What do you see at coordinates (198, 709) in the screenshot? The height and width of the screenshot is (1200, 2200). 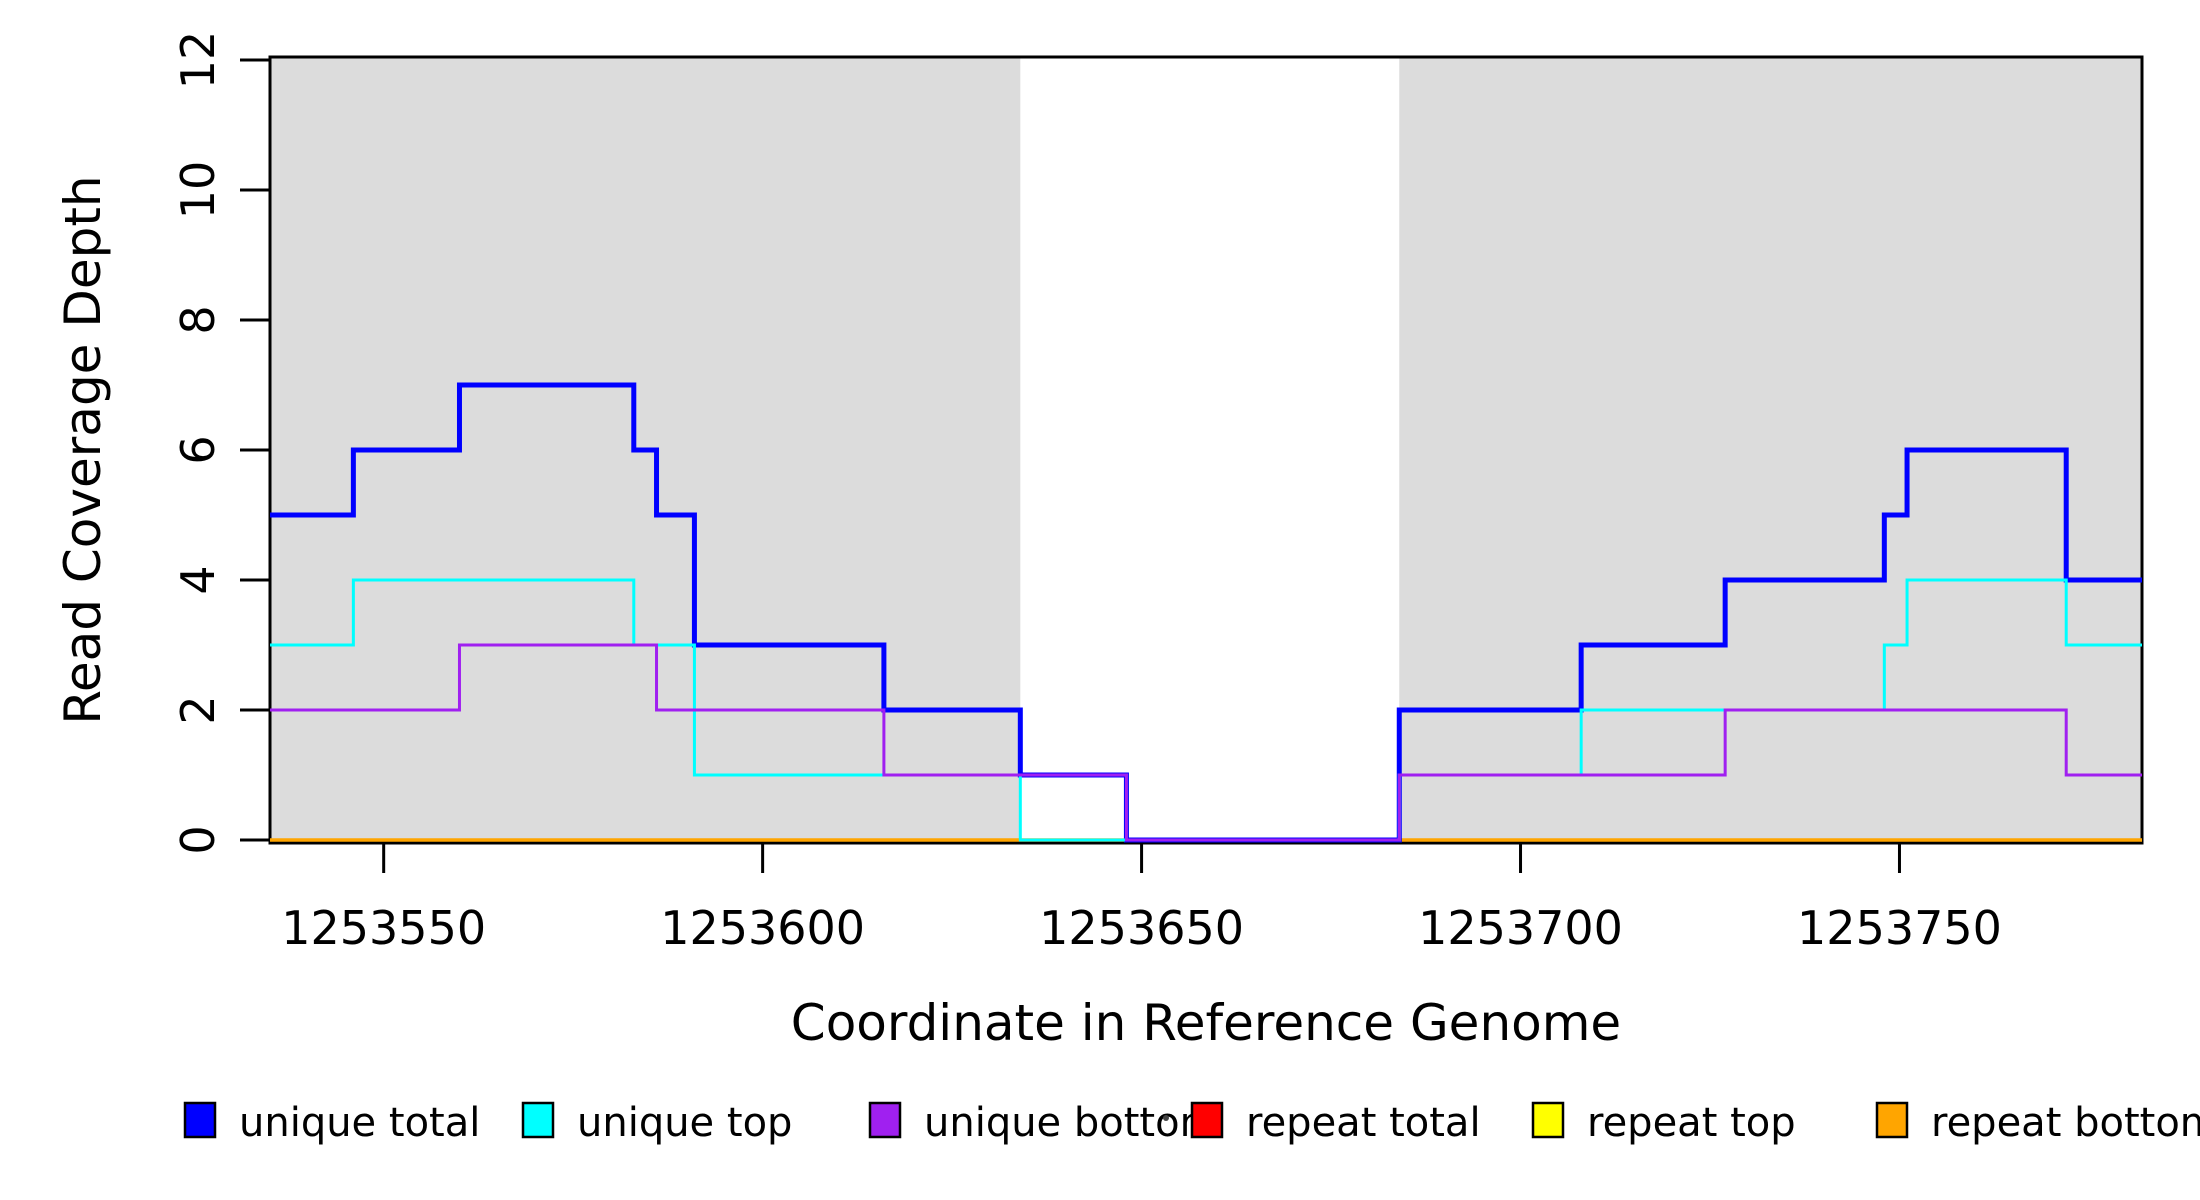 I see `y-tick-label: 2` at bounding box center [198, 709].